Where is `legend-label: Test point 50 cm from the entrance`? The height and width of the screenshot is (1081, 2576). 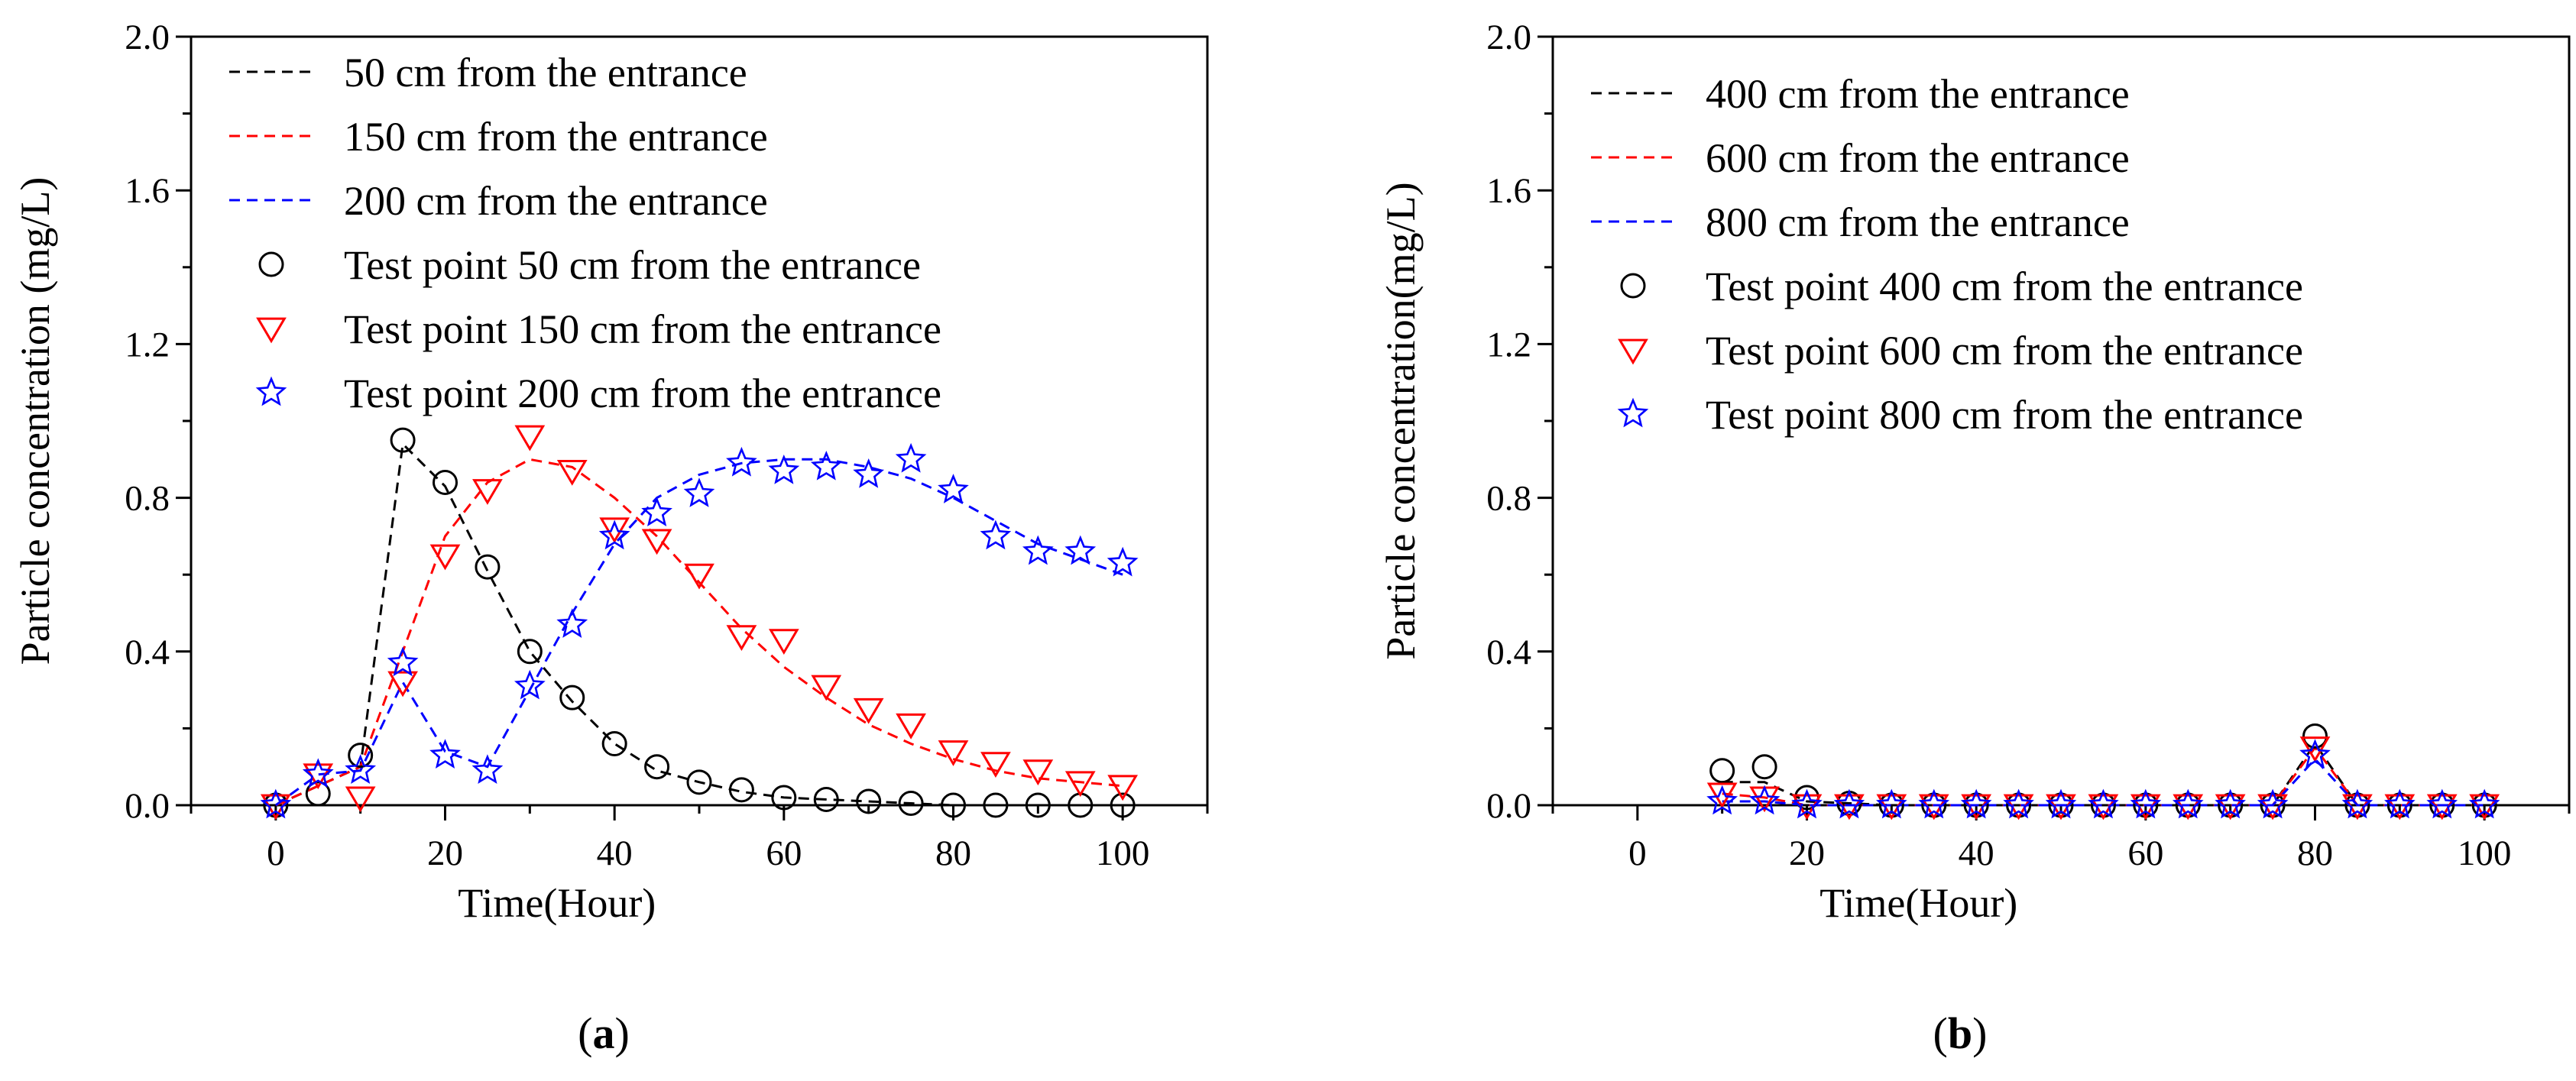
legend-label: Test point 50 cm from the entrance is located at coordinates (632, 265).